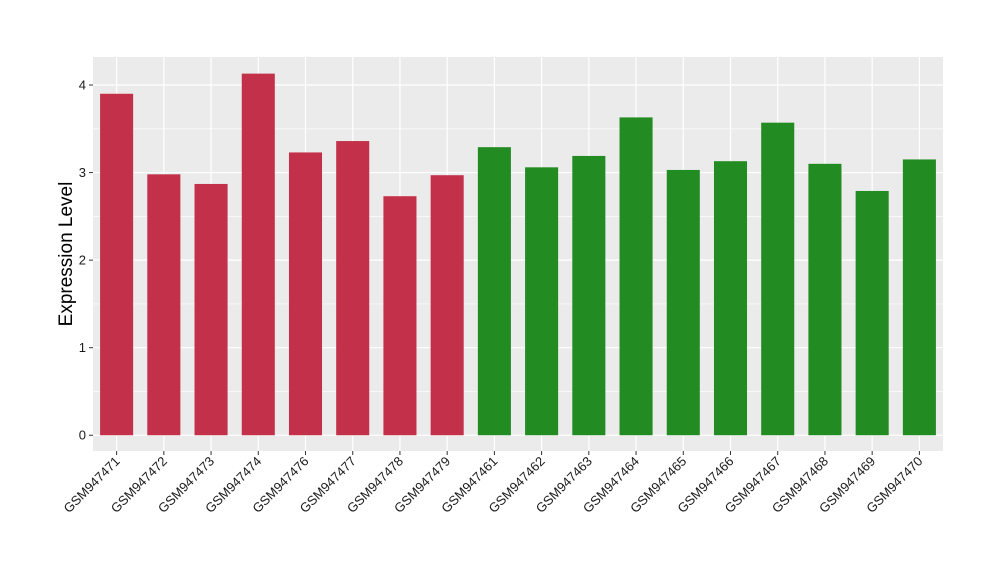 The image size is (1000, 580). I want to click on y-tick-label: 1, so click(82, 347).